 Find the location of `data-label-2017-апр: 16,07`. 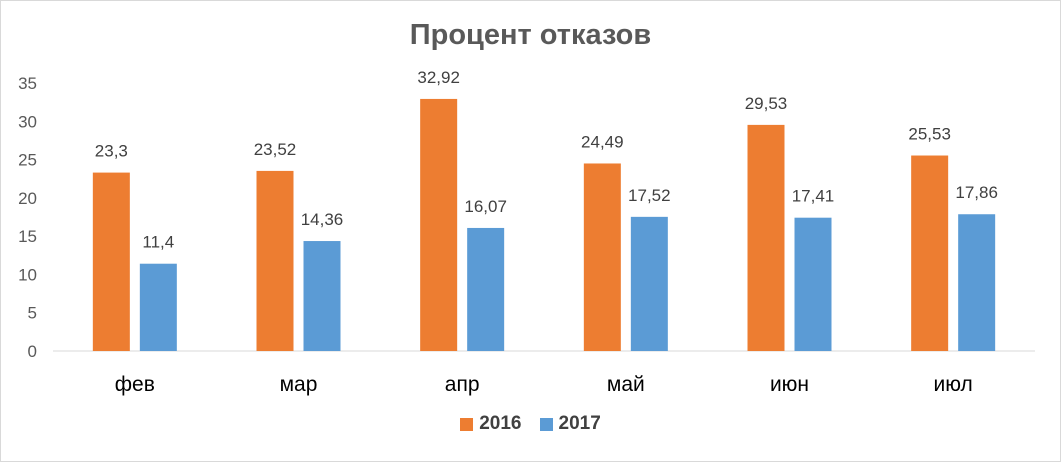

data-label-2017-апр: 16,07 is located at coordinates (485, 206).